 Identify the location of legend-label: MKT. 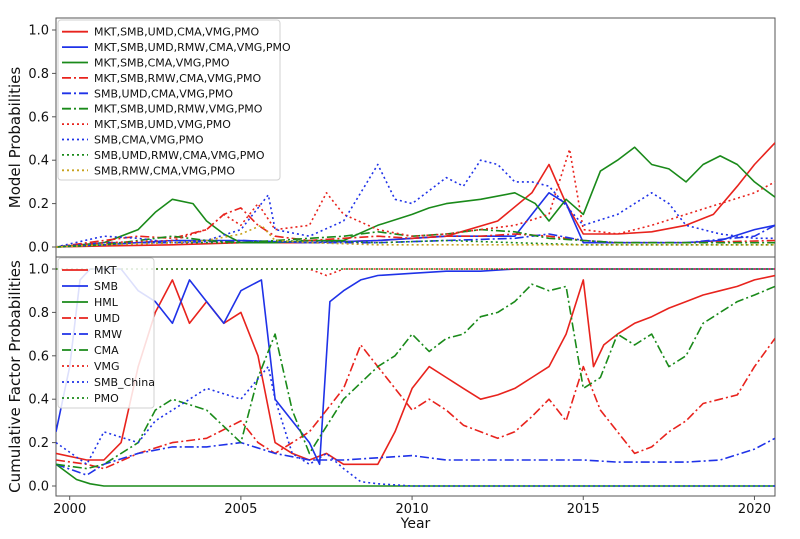
(105, 270).